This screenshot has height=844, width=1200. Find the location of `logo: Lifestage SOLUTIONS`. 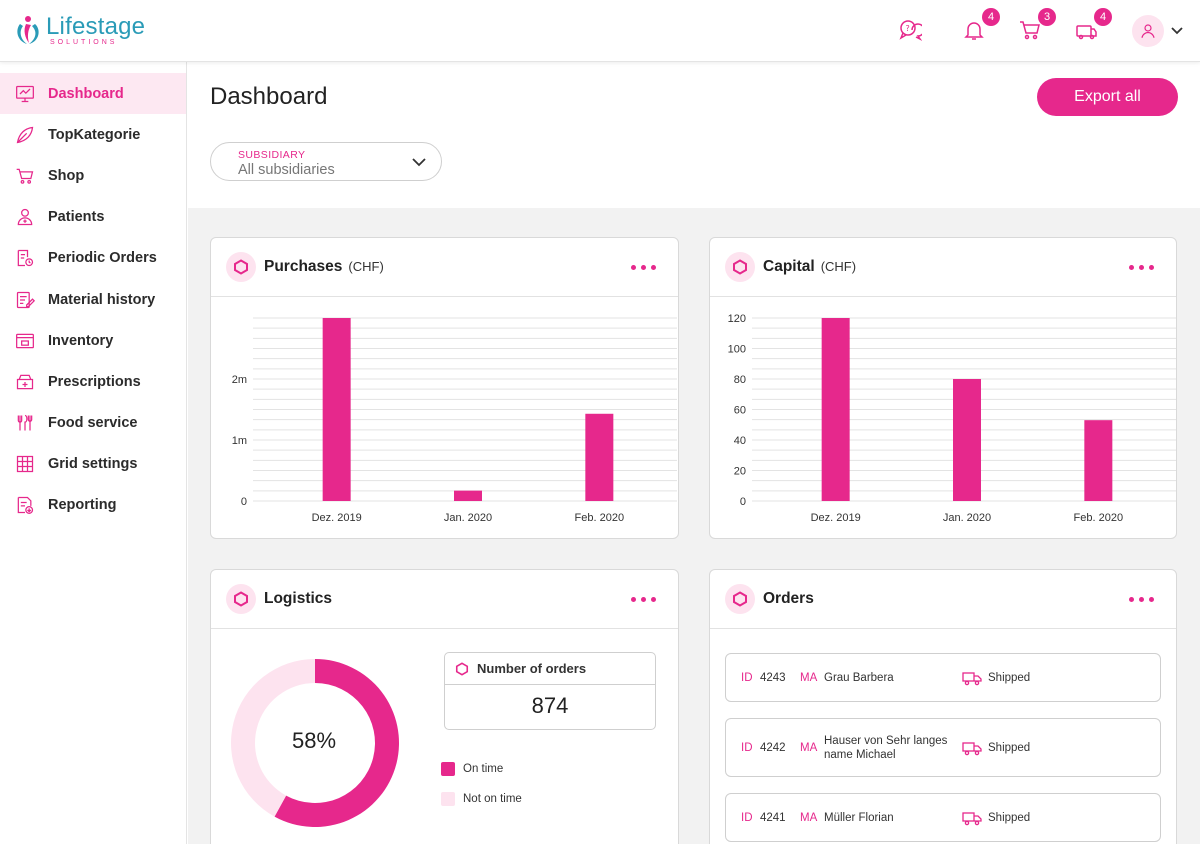

logo: Lifestage SOLUTIONS is located at coordinates (79, 30).